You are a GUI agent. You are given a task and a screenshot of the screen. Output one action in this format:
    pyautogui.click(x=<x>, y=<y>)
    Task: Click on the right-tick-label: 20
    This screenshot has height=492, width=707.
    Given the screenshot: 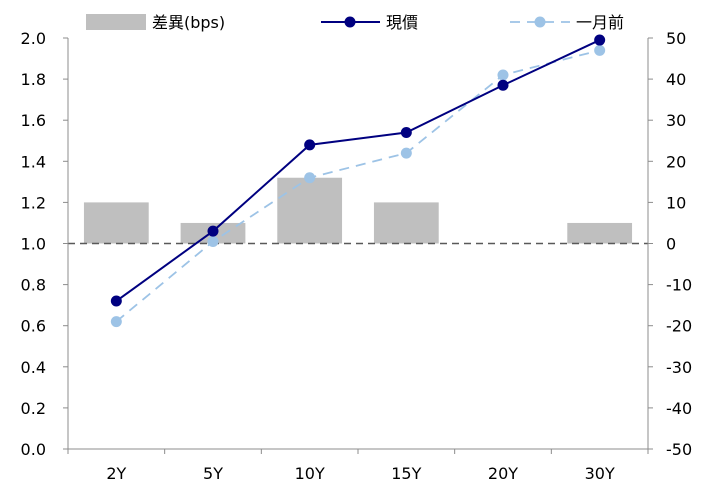 What is the action you would take?
    pyautogui.click(x=676, y=161)
    